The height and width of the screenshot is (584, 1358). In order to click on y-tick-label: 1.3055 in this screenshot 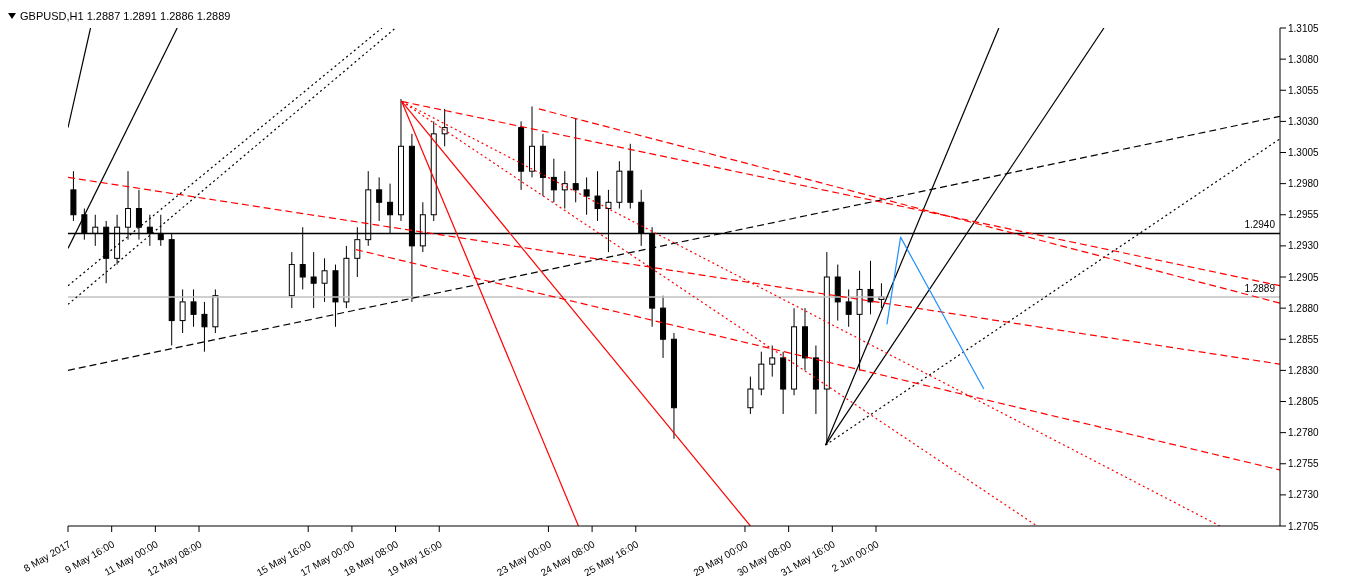, I will do `click(1304, 90)`.